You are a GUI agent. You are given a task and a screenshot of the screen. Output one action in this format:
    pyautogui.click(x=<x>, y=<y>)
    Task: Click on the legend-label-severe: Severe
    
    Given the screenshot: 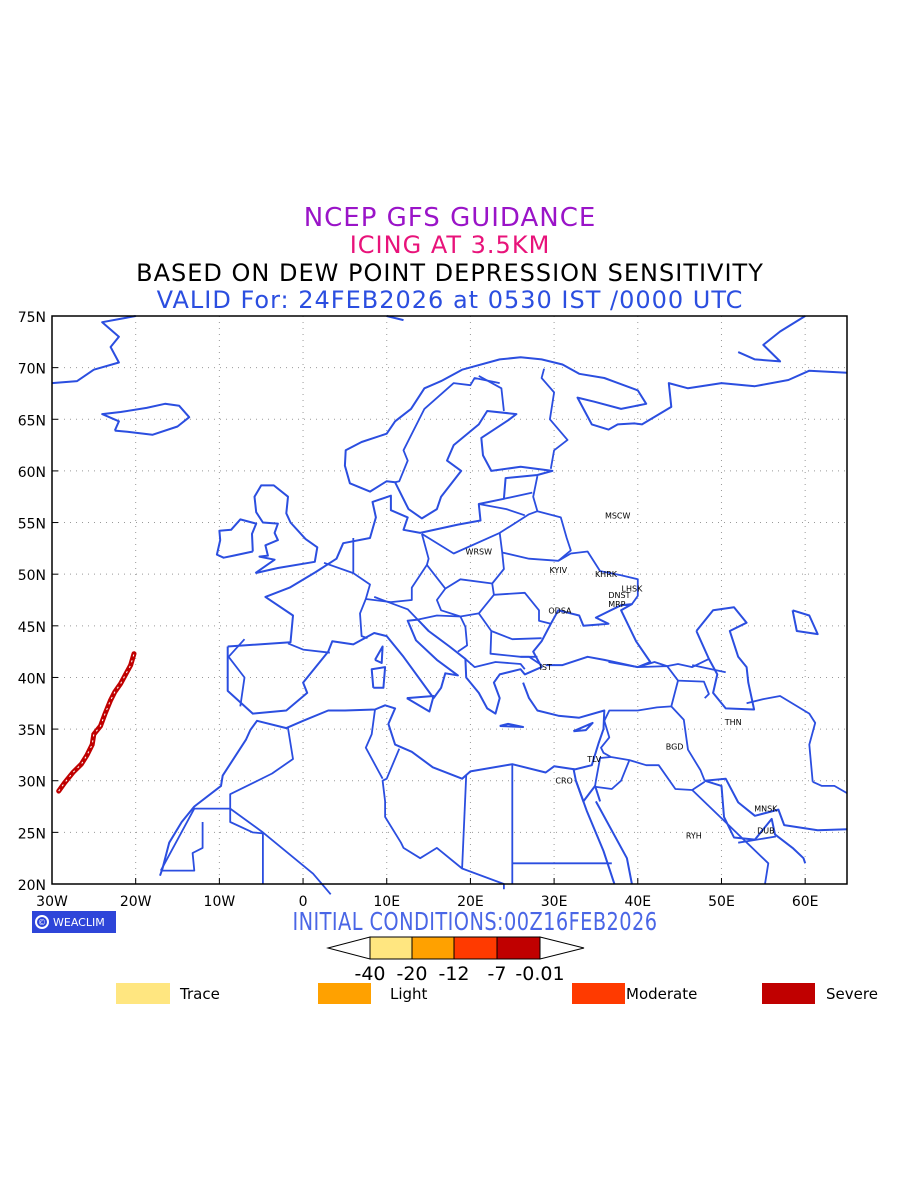 What is the action you would take?
    pyautogui.click(x=852, y=994)
    